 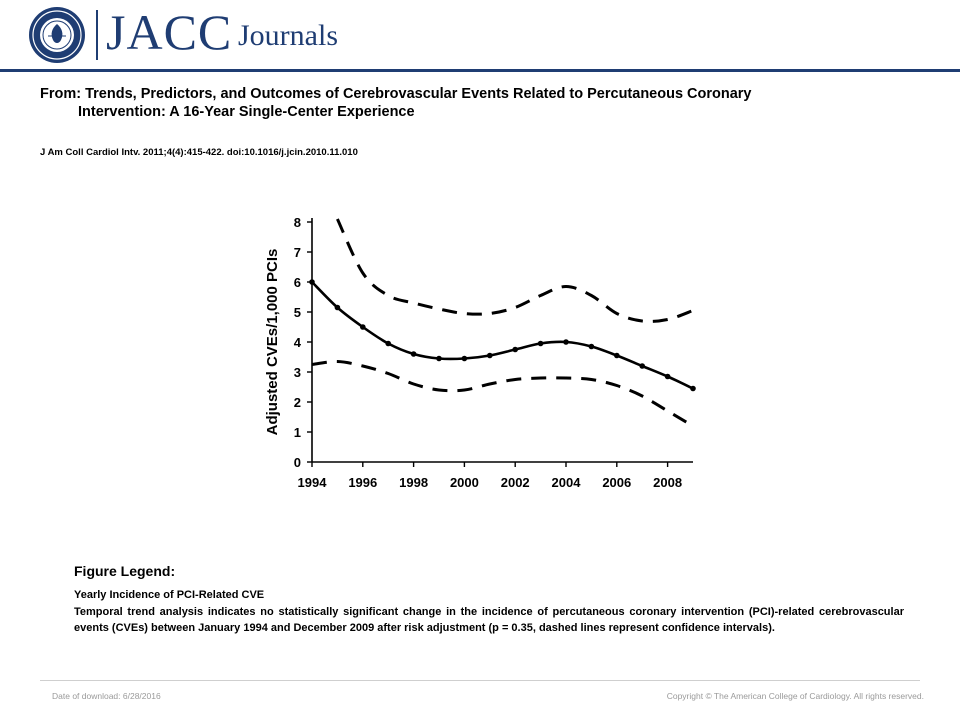 I want to click on y-tick-label: 1, so click(x=297, y=432).